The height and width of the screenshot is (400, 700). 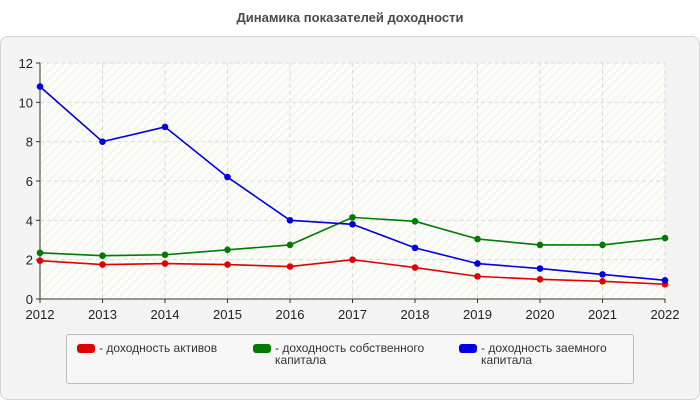 I want to click on x-tick-label: 2017, so click(x=352, y=314).